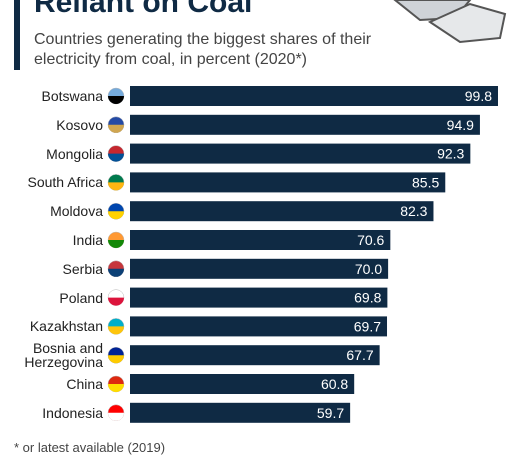  I want to click on value-label: 59.7, so click(330, 413).